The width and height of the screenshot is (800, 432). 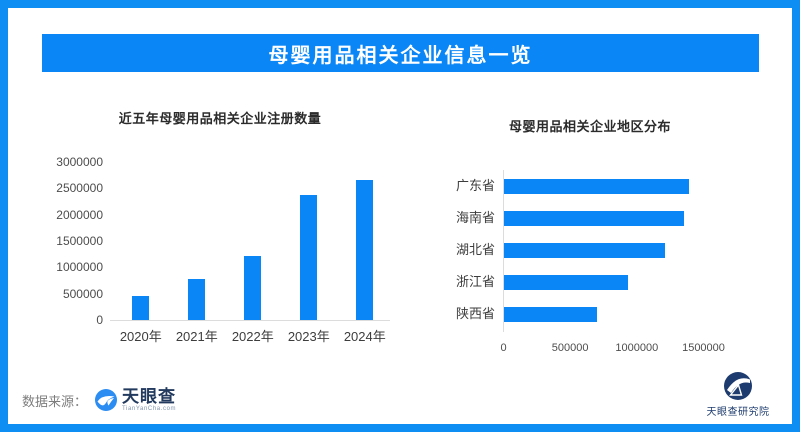 What do you see at coordinates (309, 257) in the screenshot?
I see `bar-2023年` at bounding box center [309, 257].